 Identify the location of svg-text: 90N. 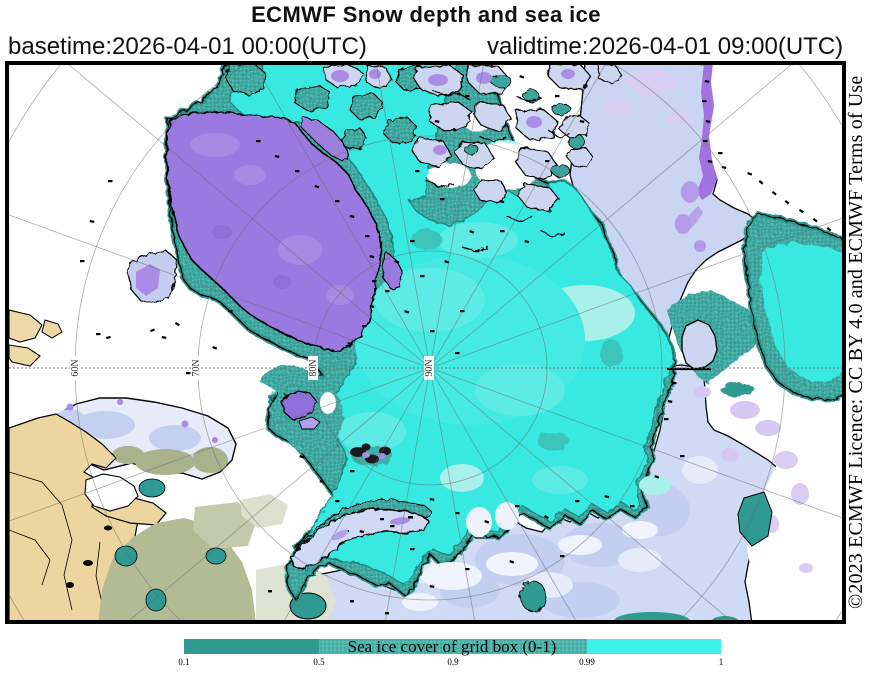
(429, 367).